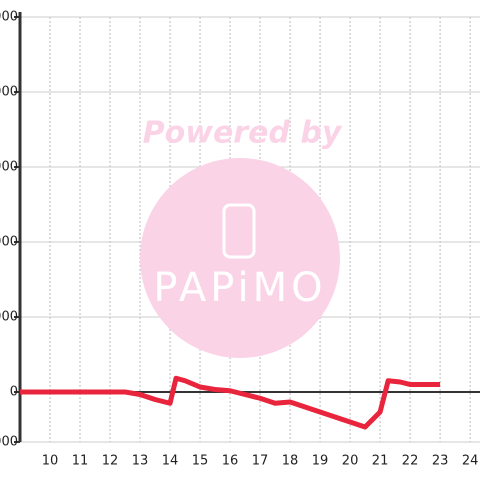 The image size is (480, 480). Describe the element at coordinates (320, 461) in the screenshot. I see `x-tick-label: 19` at that location.